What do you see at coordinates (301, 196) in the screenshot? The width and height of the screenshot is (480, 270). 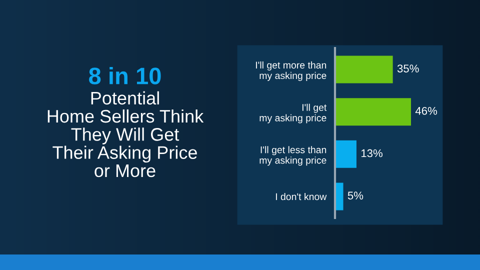 I see `y-tick-label: I don't know` at bounding box center [301, 196].